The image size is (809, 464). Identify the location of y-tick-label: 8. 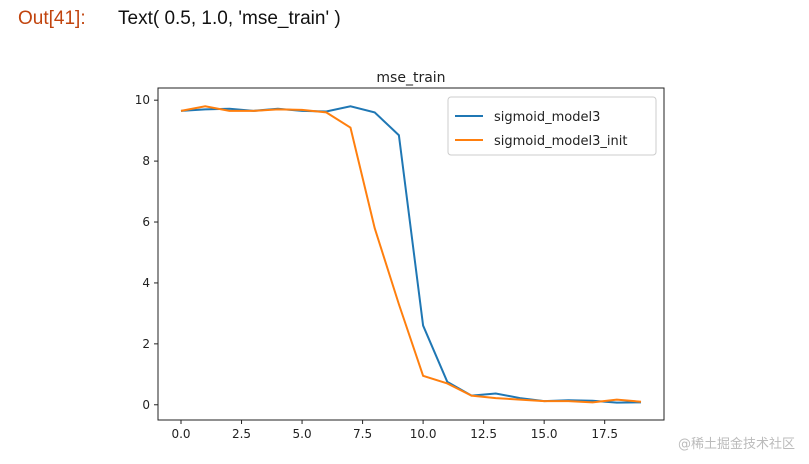
(146, 161).